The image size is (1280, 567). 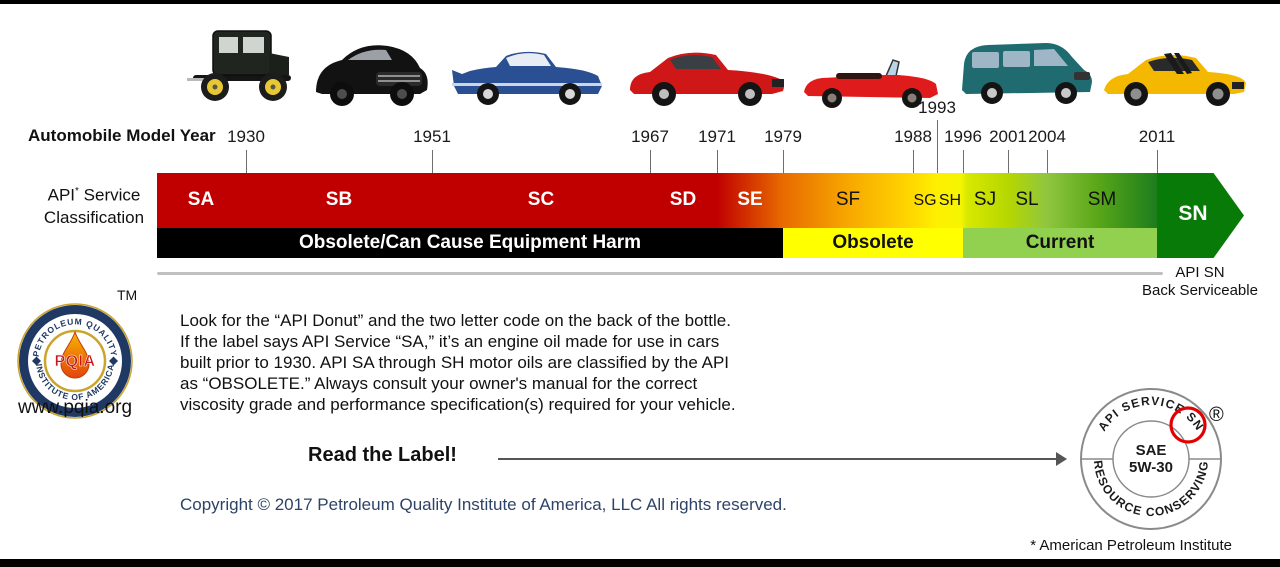 I want to click on classification-title-line1: API* Service, so click(x=94, y=195).